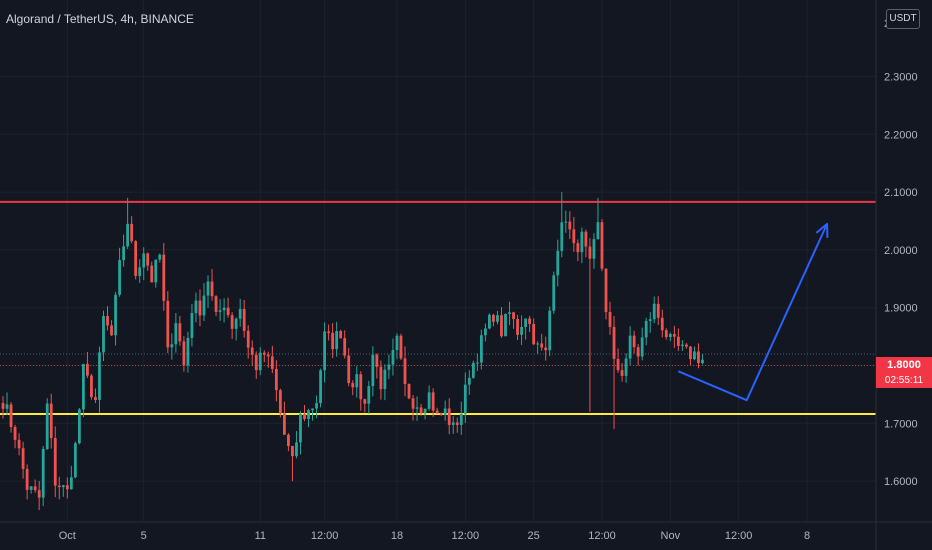 This screenshot has width=932, height=550. I want to click on price-tick-label: 1.6000, so click(901, 482).